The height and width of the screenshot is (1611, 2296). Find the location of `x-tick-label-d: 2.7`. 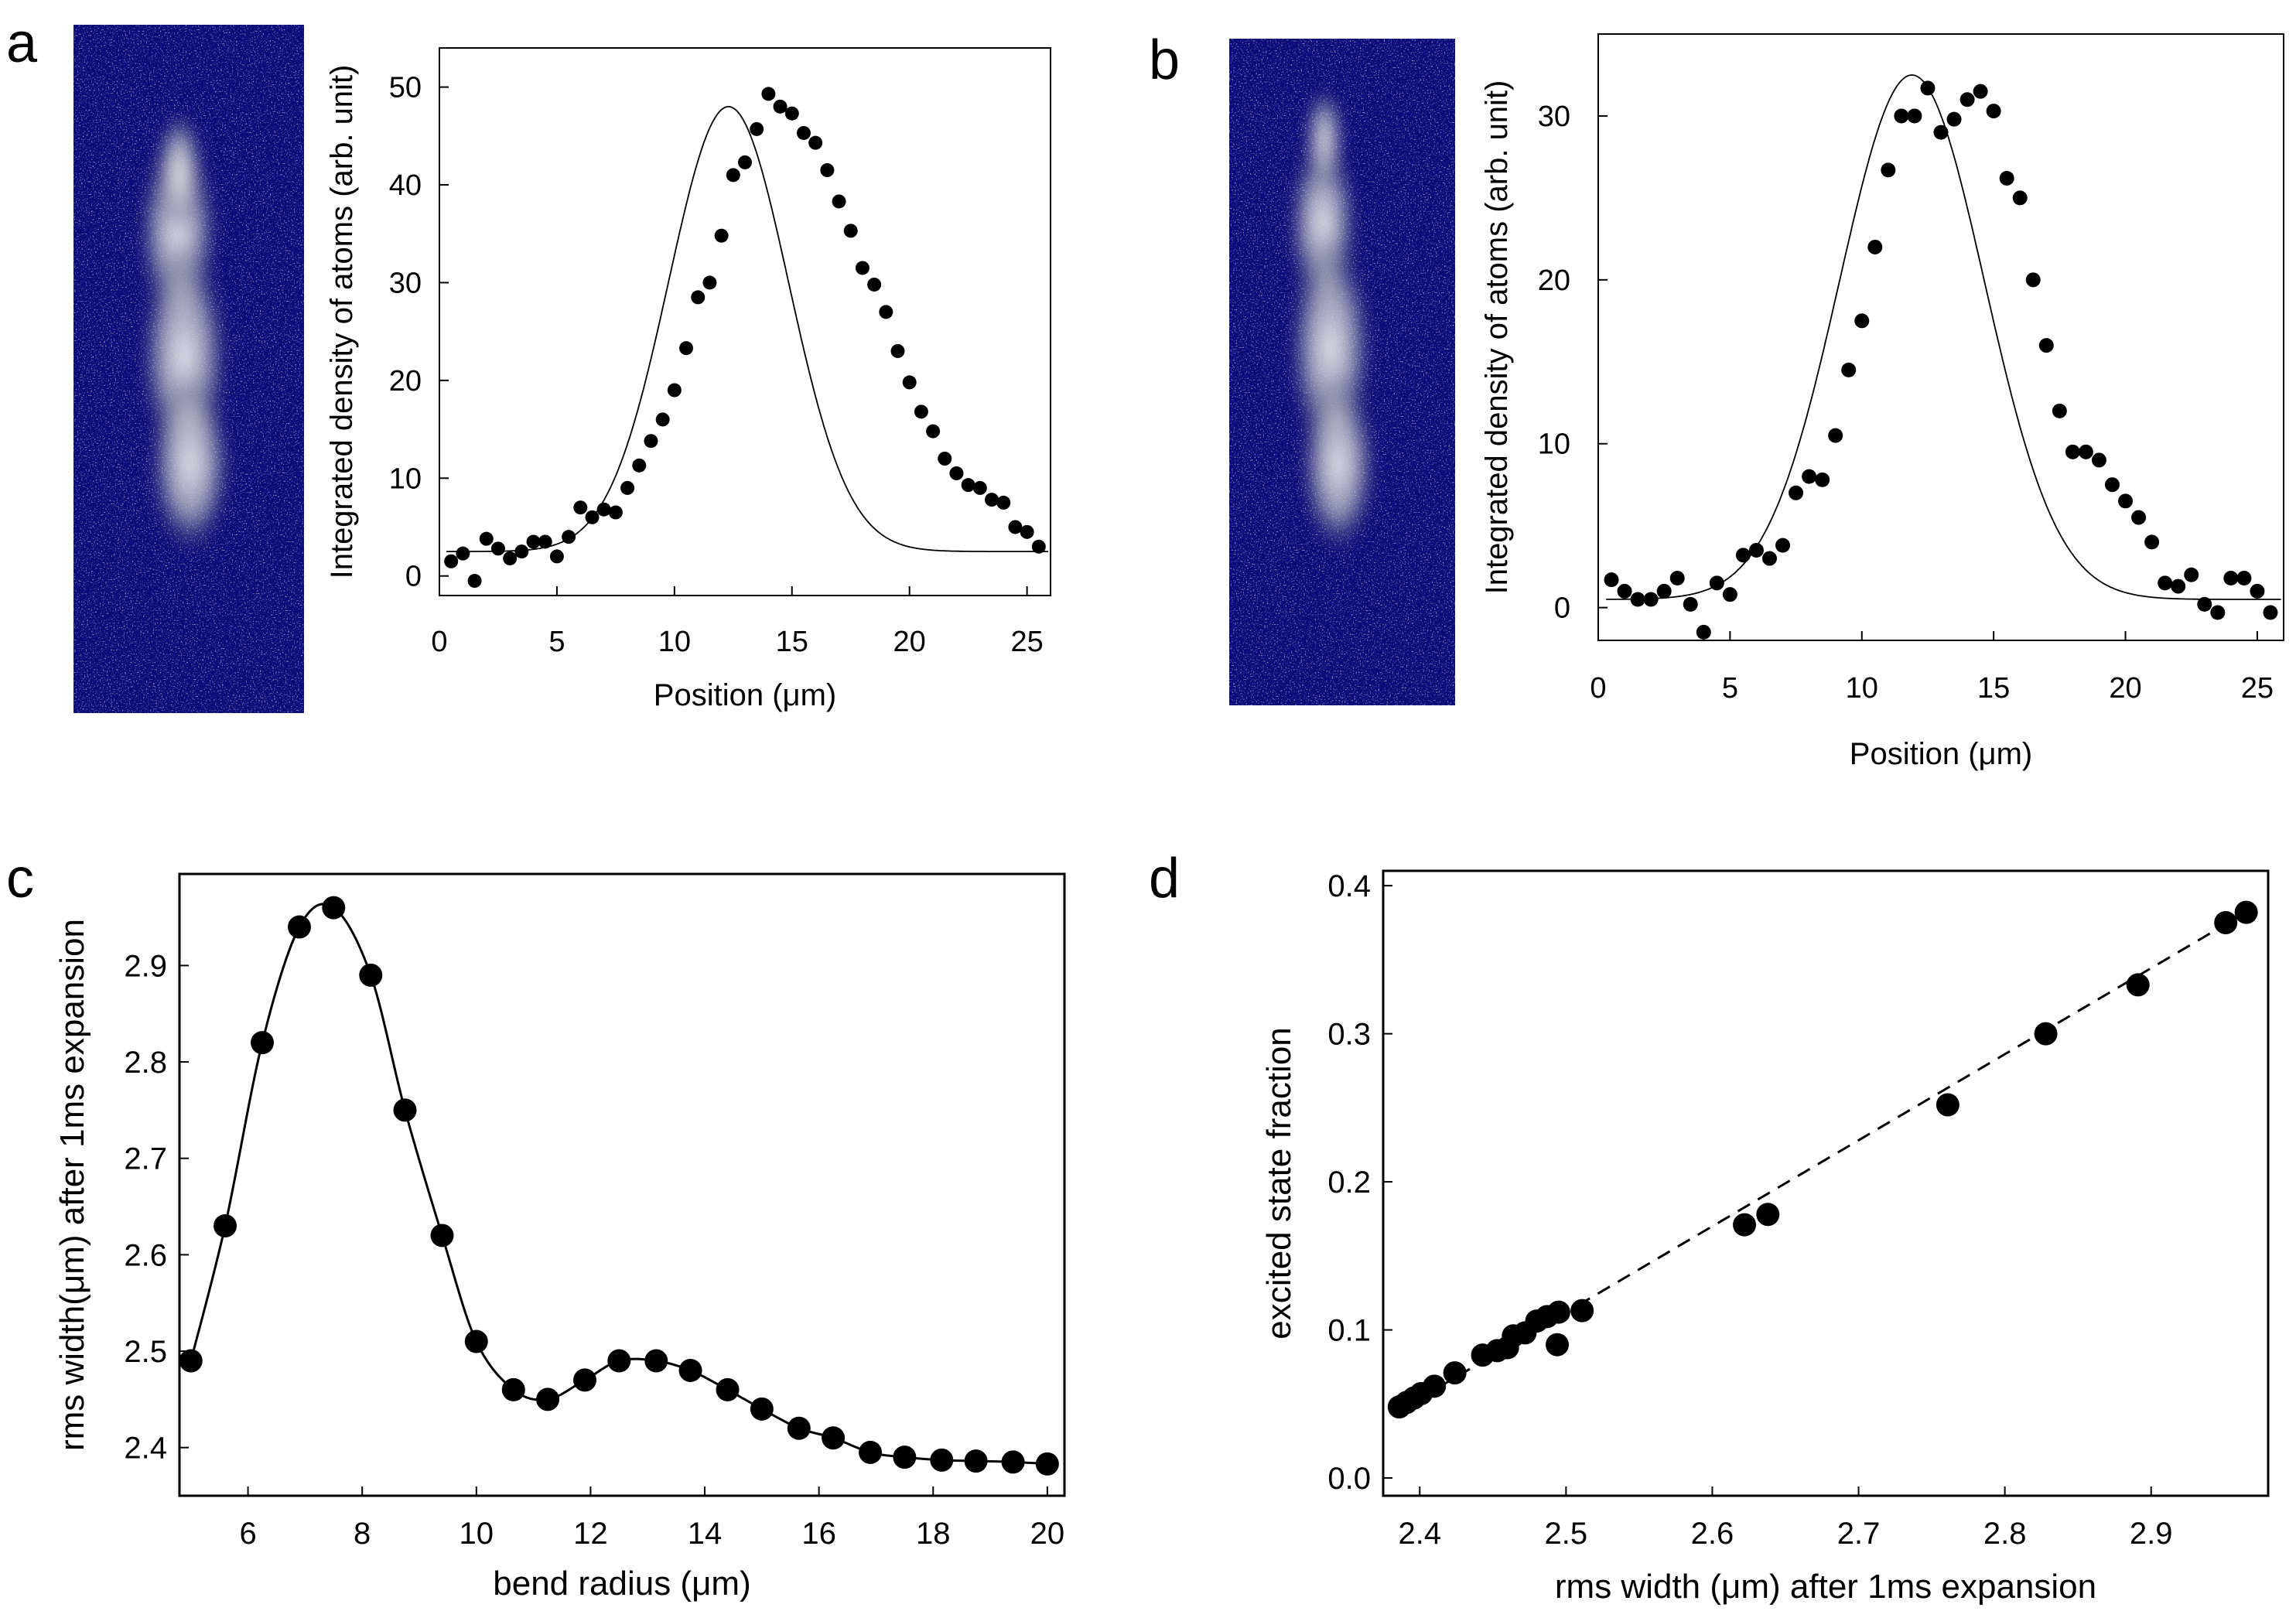

x-tick-label-d: 2.7 is located at coordinates (1859, 1534).